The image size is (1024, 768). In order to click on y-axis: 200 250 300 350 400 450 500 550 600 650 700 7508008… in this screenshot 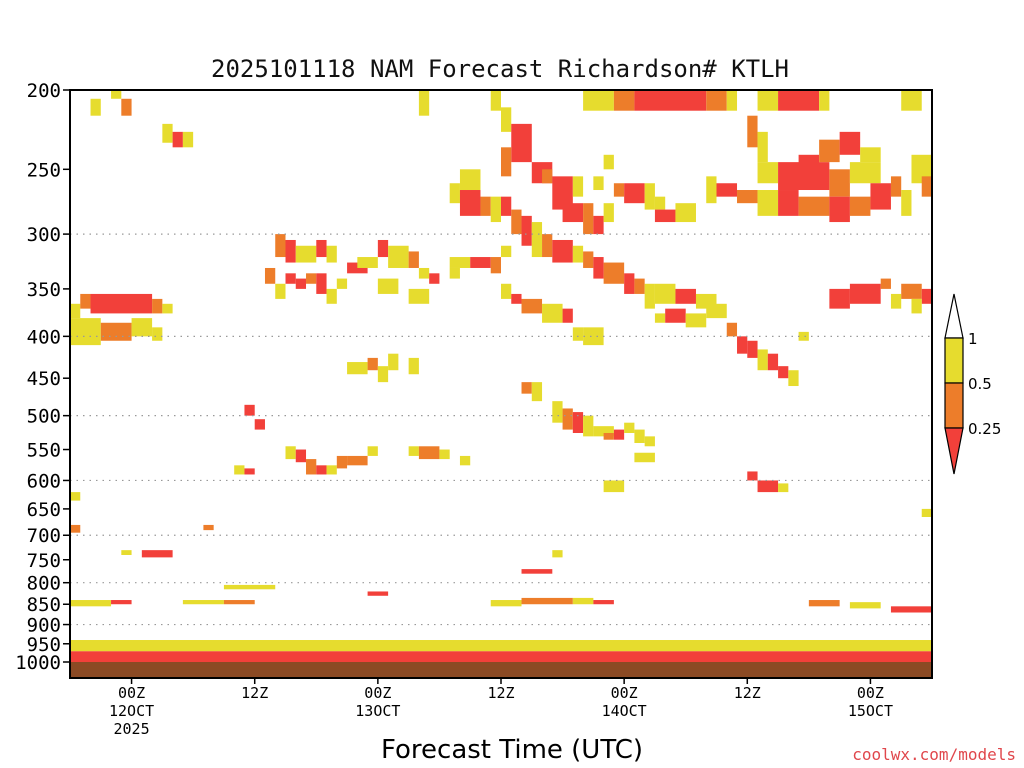, I will do `click(42, 377)`.